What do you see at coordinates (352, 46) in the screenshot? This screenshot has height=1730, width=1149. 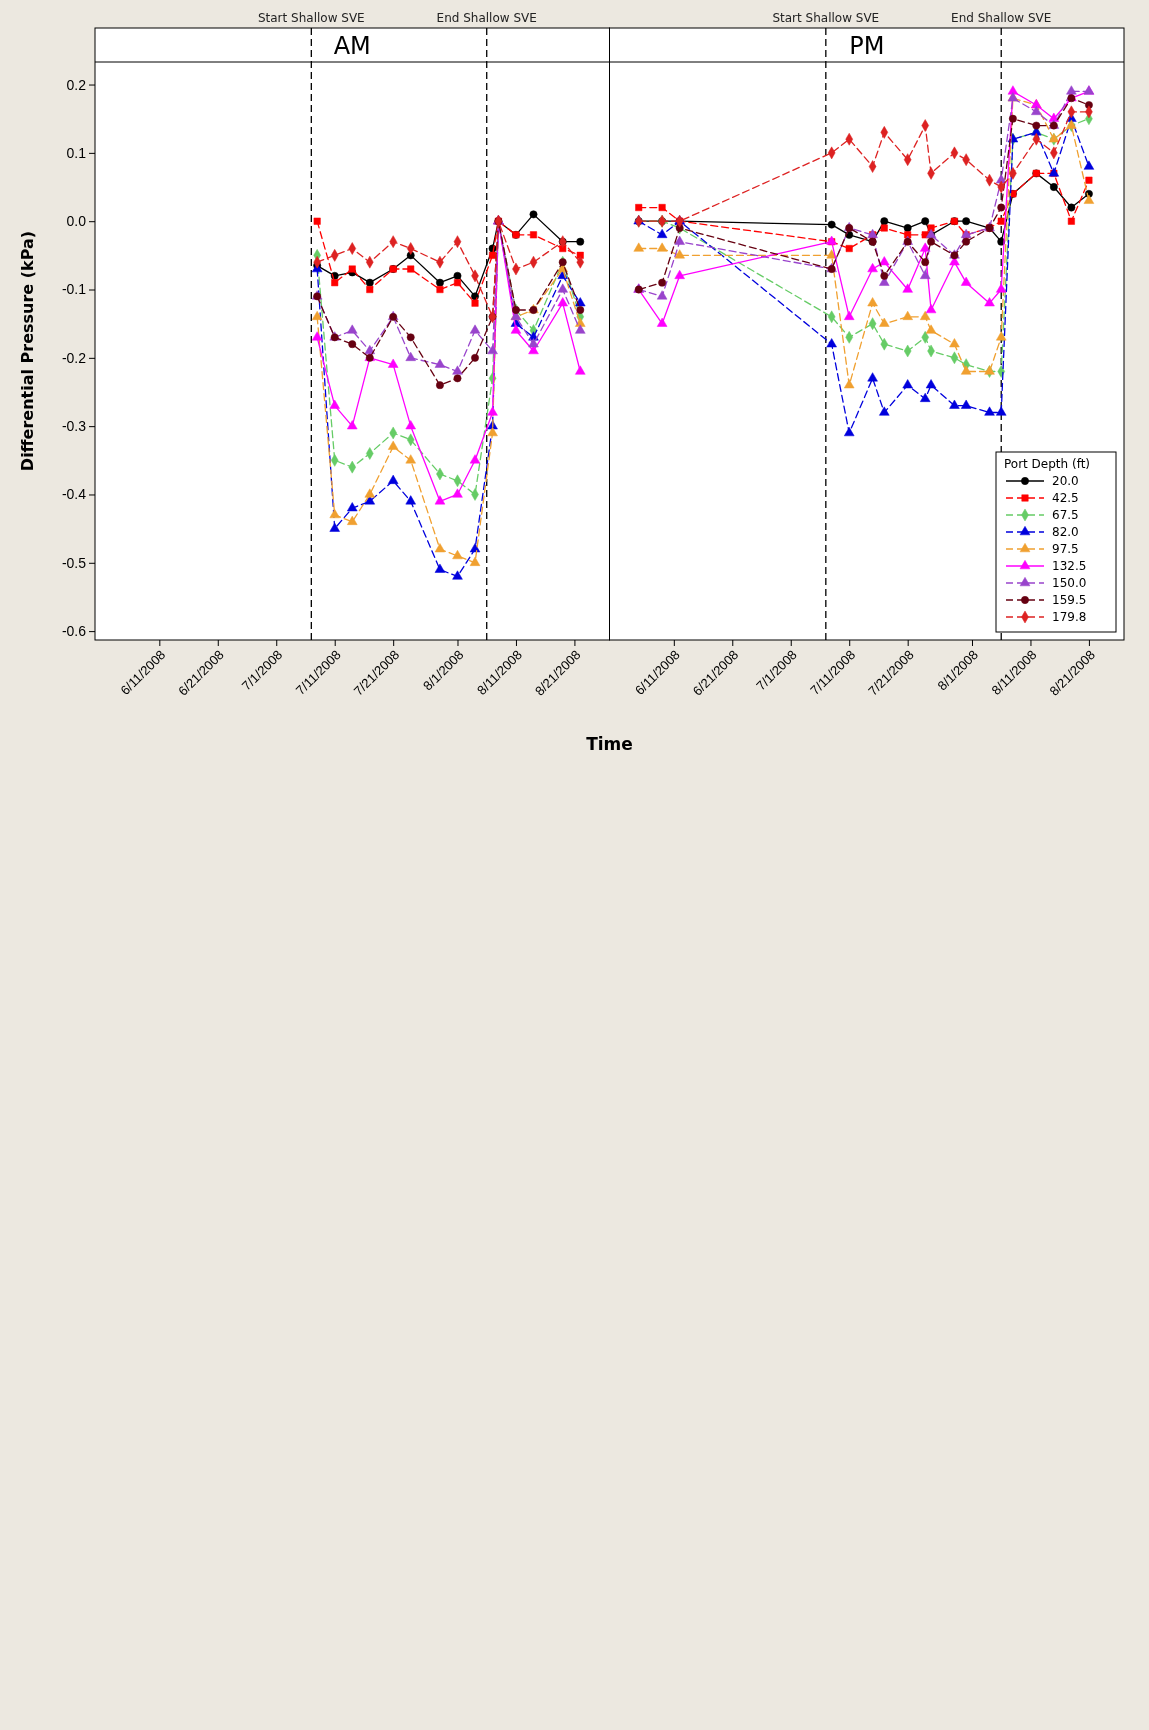 I see `chart-title: AM` at bounding box center [352, 46].